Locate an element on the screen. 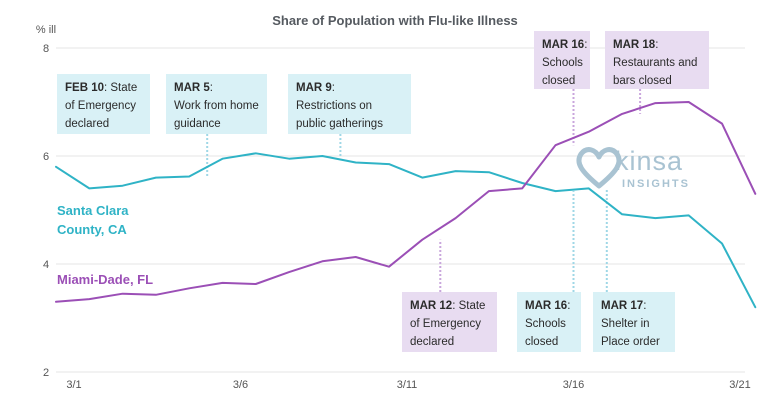  annotation-text: MAR 12: State of Emergency declared is located at coordinates (447, 324).